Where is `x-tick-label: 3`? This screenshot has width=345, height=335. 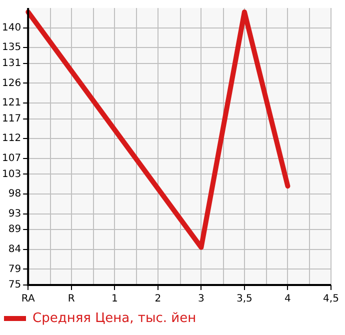 x-tick-label: 3 is located at coordinates (201, 299).